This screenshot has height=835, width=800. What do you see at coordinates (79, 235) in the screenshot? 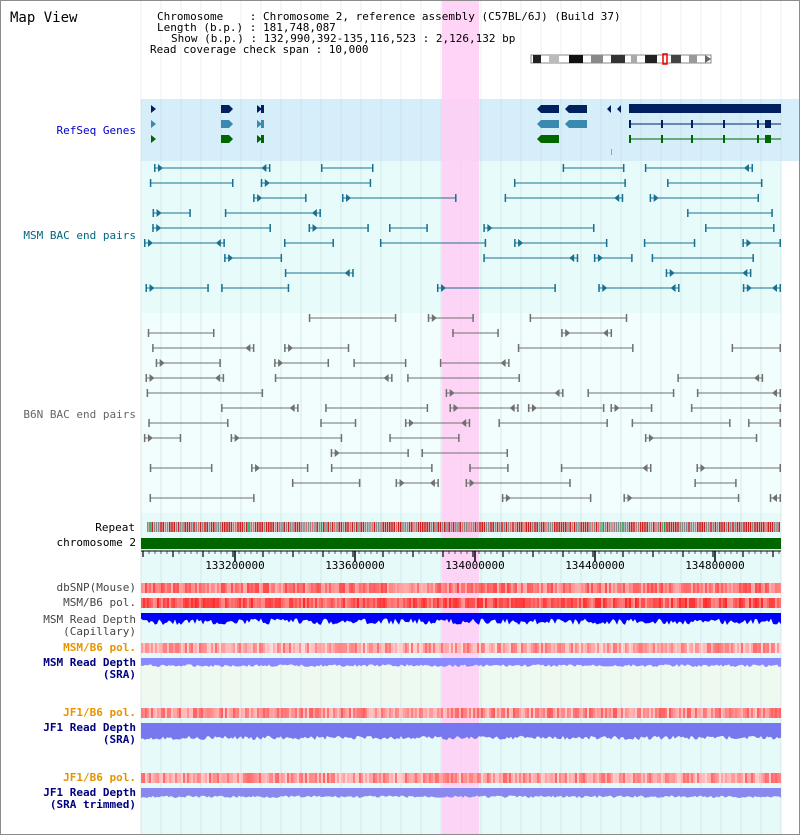
I see `track-label-msm-bac: MSM BAC end pairs` at bounding box center [79, 235].